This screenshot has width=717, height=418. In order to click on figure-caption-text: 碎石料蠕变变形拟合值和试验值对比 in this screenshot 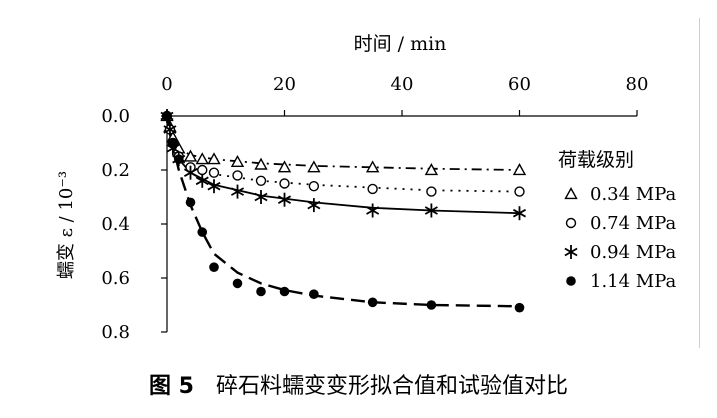, I will do `click(391, 386)`.